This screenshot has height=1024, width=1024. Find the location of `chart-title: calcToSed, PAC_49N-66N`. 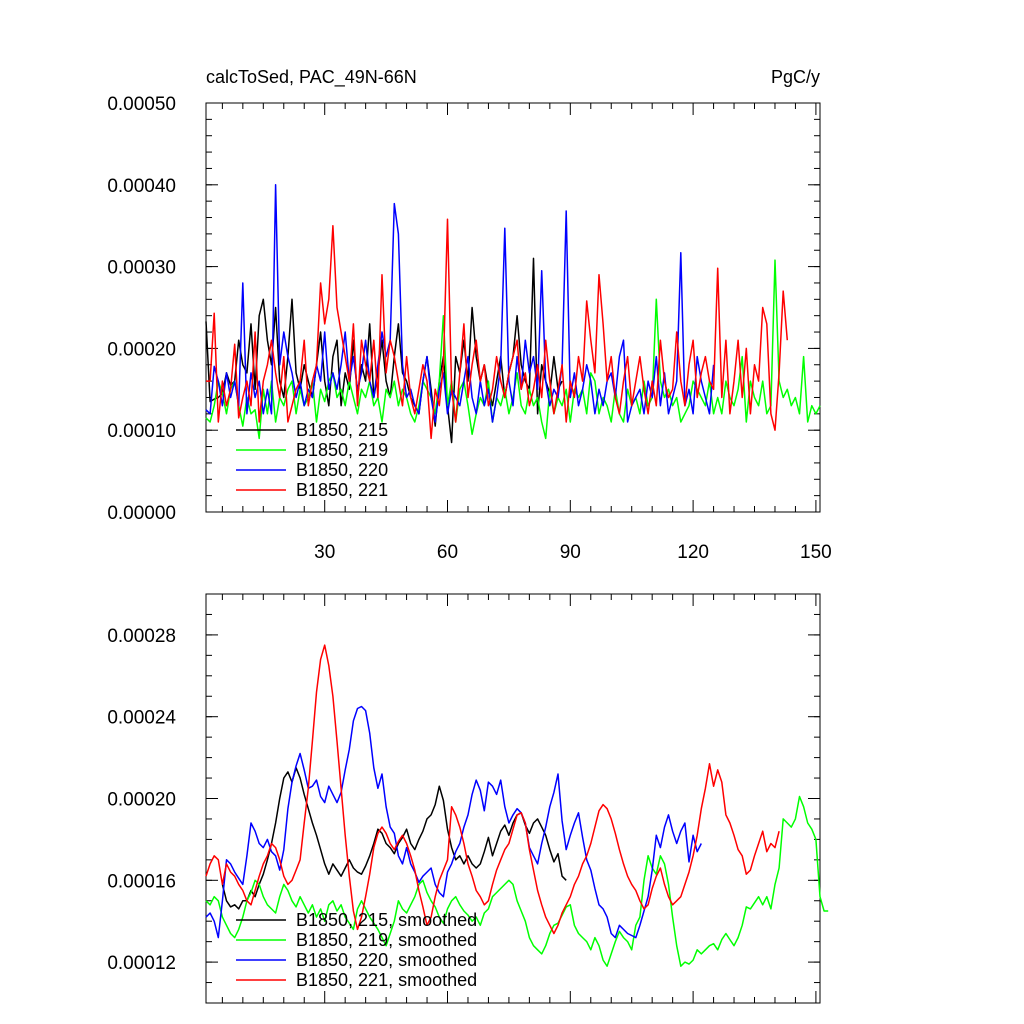

chart-title: calcToSed, PAC_49N-66N is located at coordinates (311, 77).